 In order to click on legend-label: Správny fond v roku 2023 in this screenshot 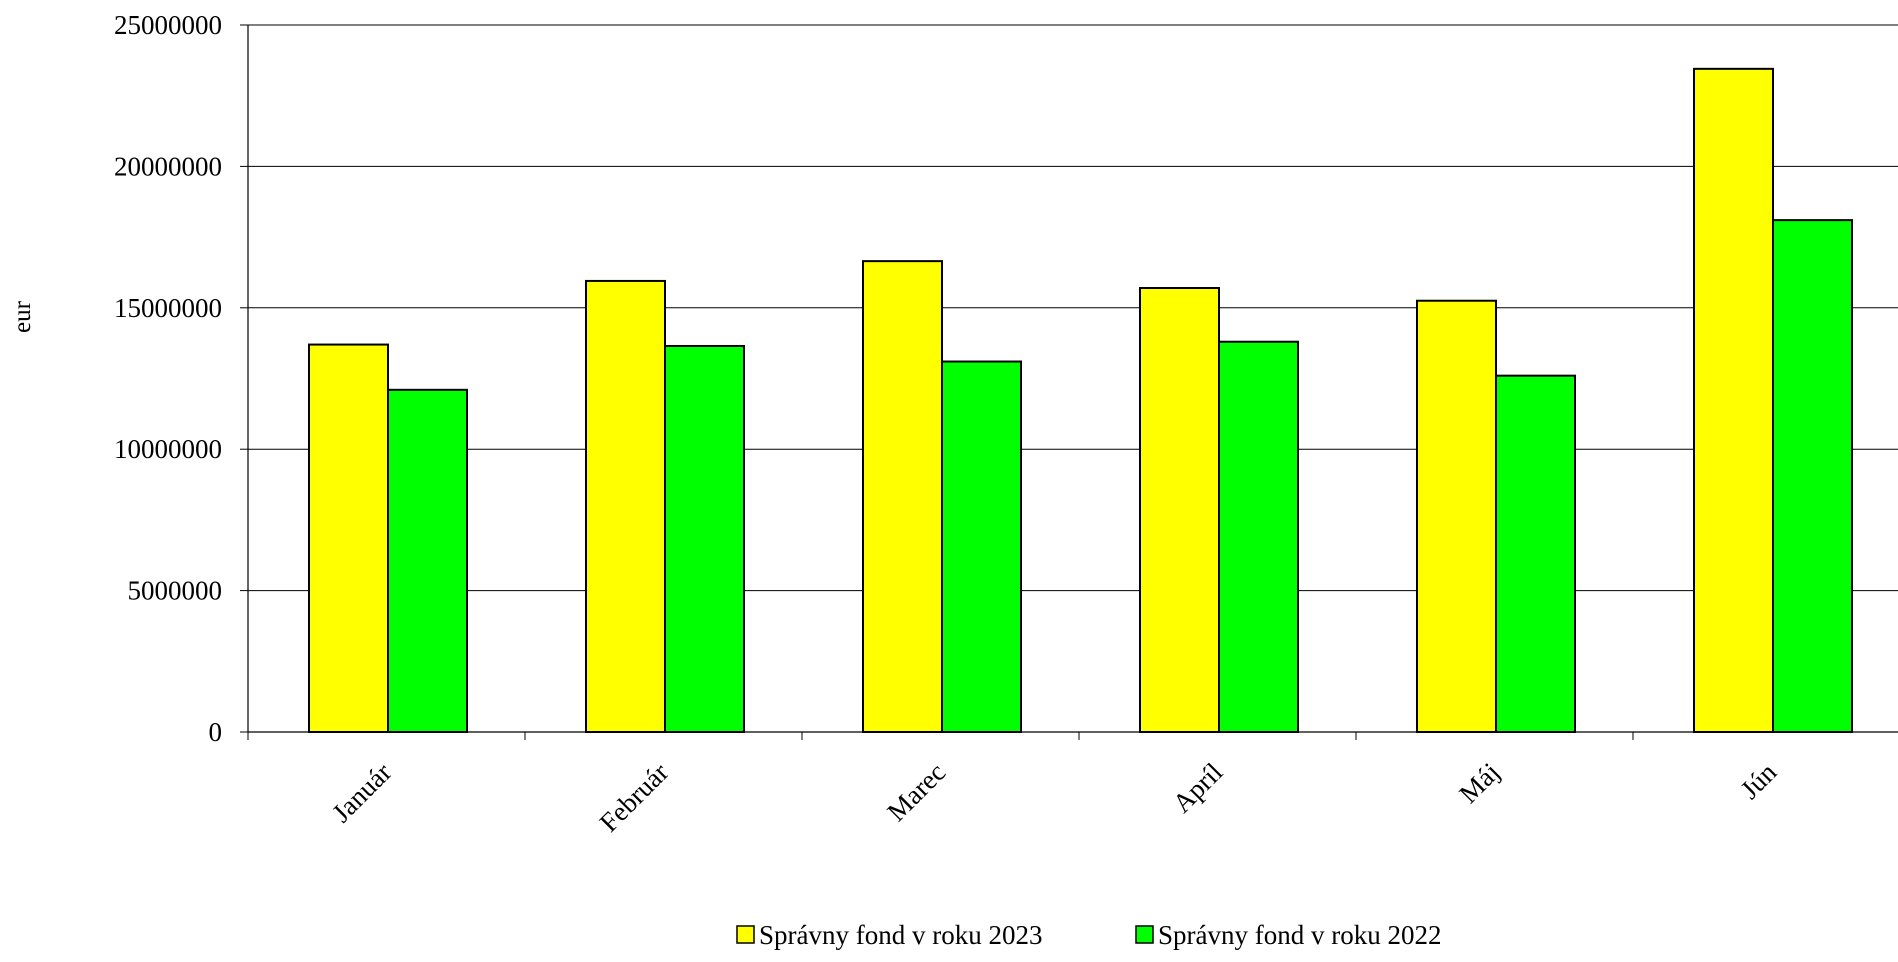, I will do `click(900, 935)`.